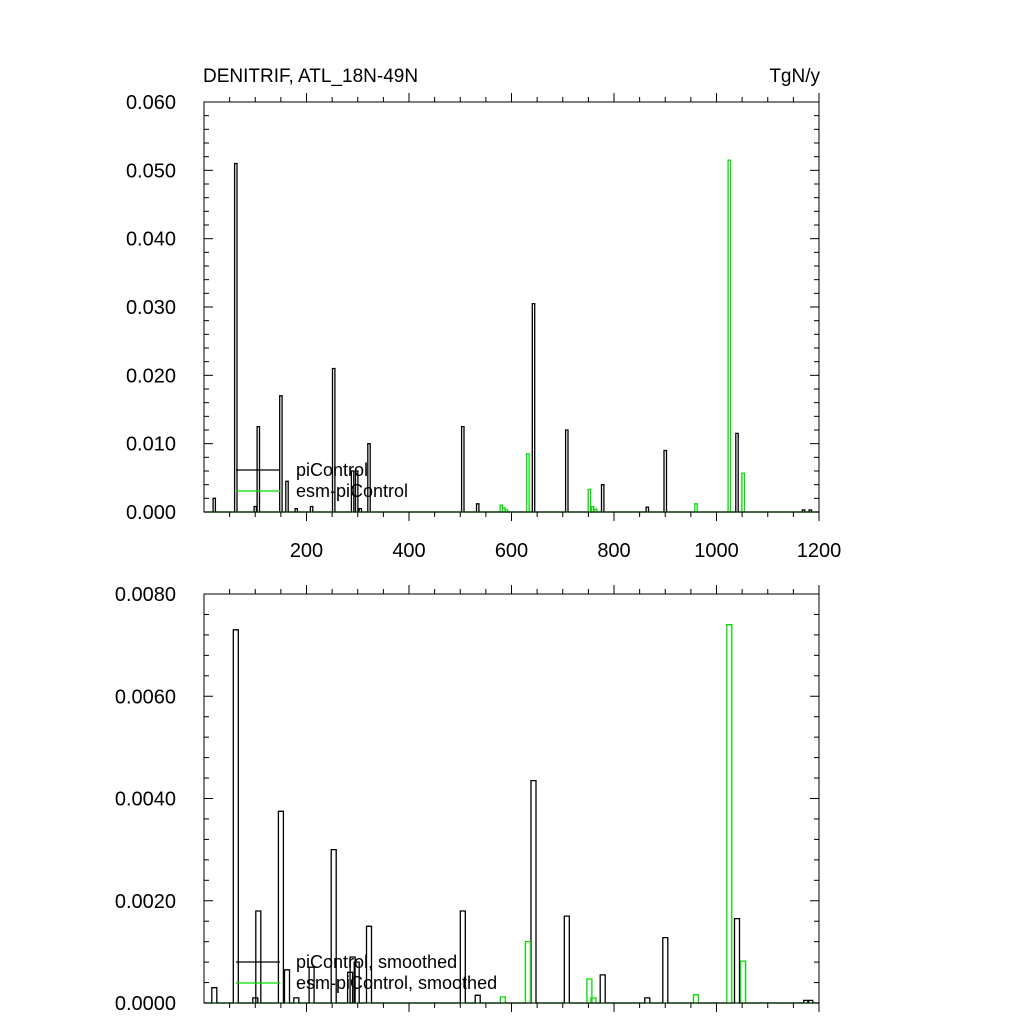 The height and width of the screenshot is (1024, 1024). What do you see at coordinates (151, 240) in the screenshot?
I see `y-tick-label: 0.040` at bounding box center [151, 240].